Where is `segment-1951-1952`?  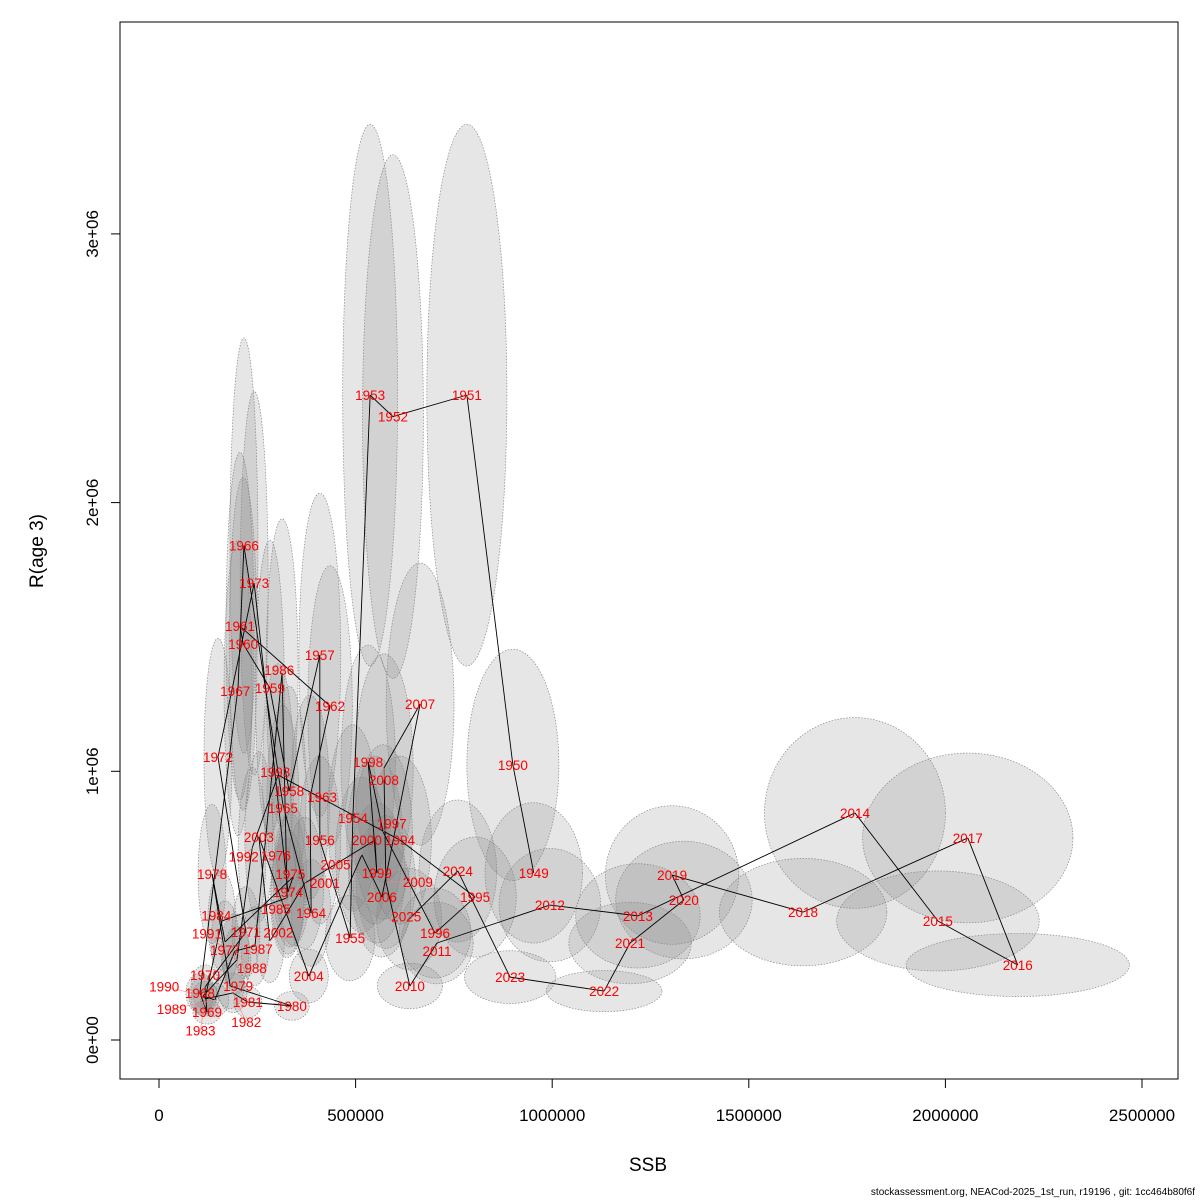
segment-1951-1952 is located at coordinates (430, 406).